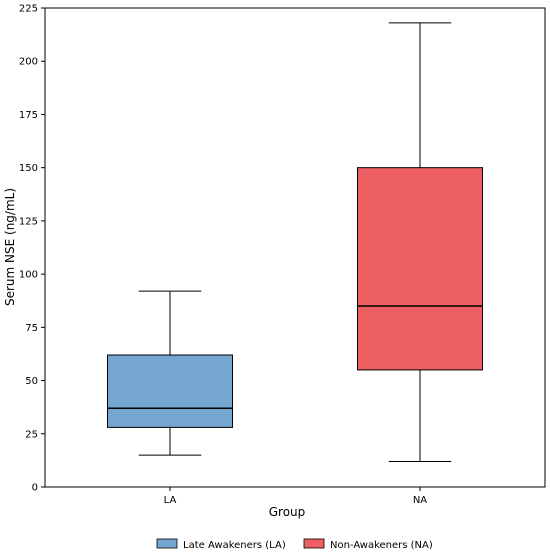 This screenshot has width=550, height=553. What do you see at coordinates (28, 9) in the screenshot?
I see `y-tick-label: 225` at bounding box center [28, 9].